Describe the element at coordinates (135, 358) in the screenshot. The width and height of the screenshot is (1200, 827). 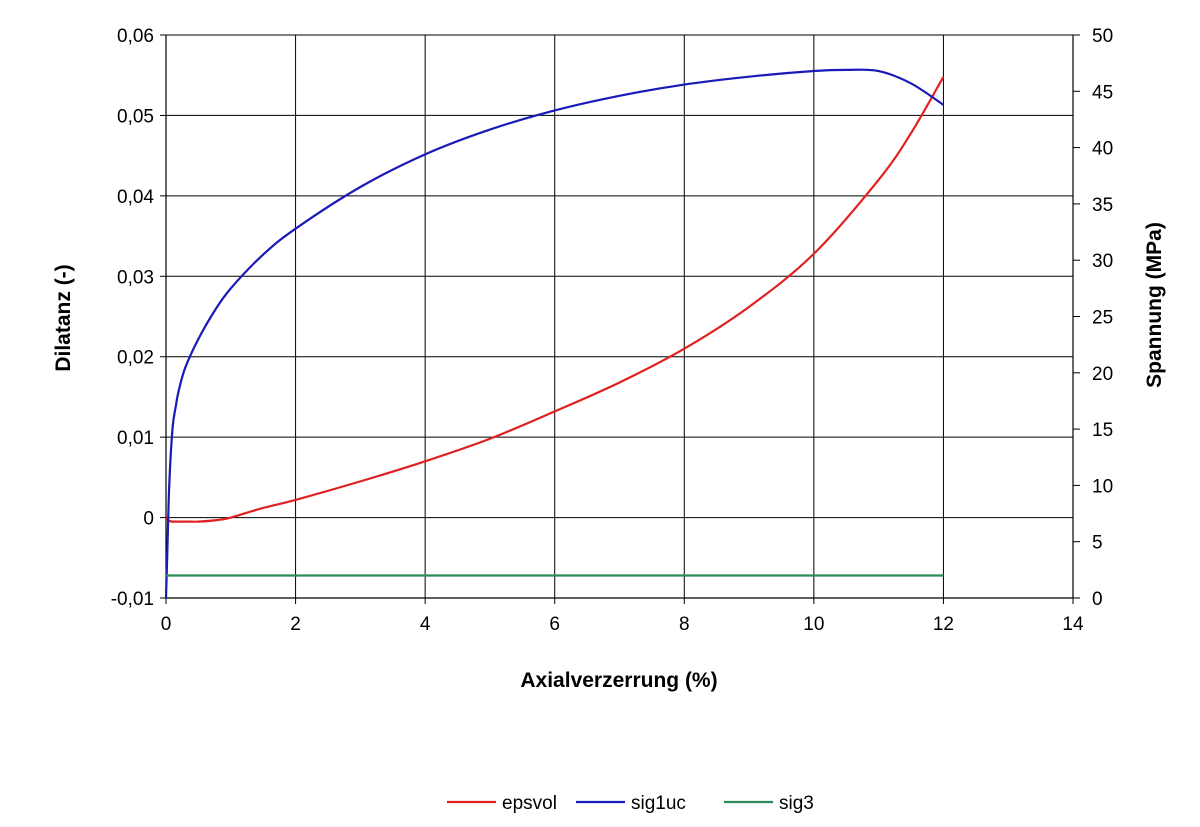
I see `left-y-tick-label: 0,02` at that location.